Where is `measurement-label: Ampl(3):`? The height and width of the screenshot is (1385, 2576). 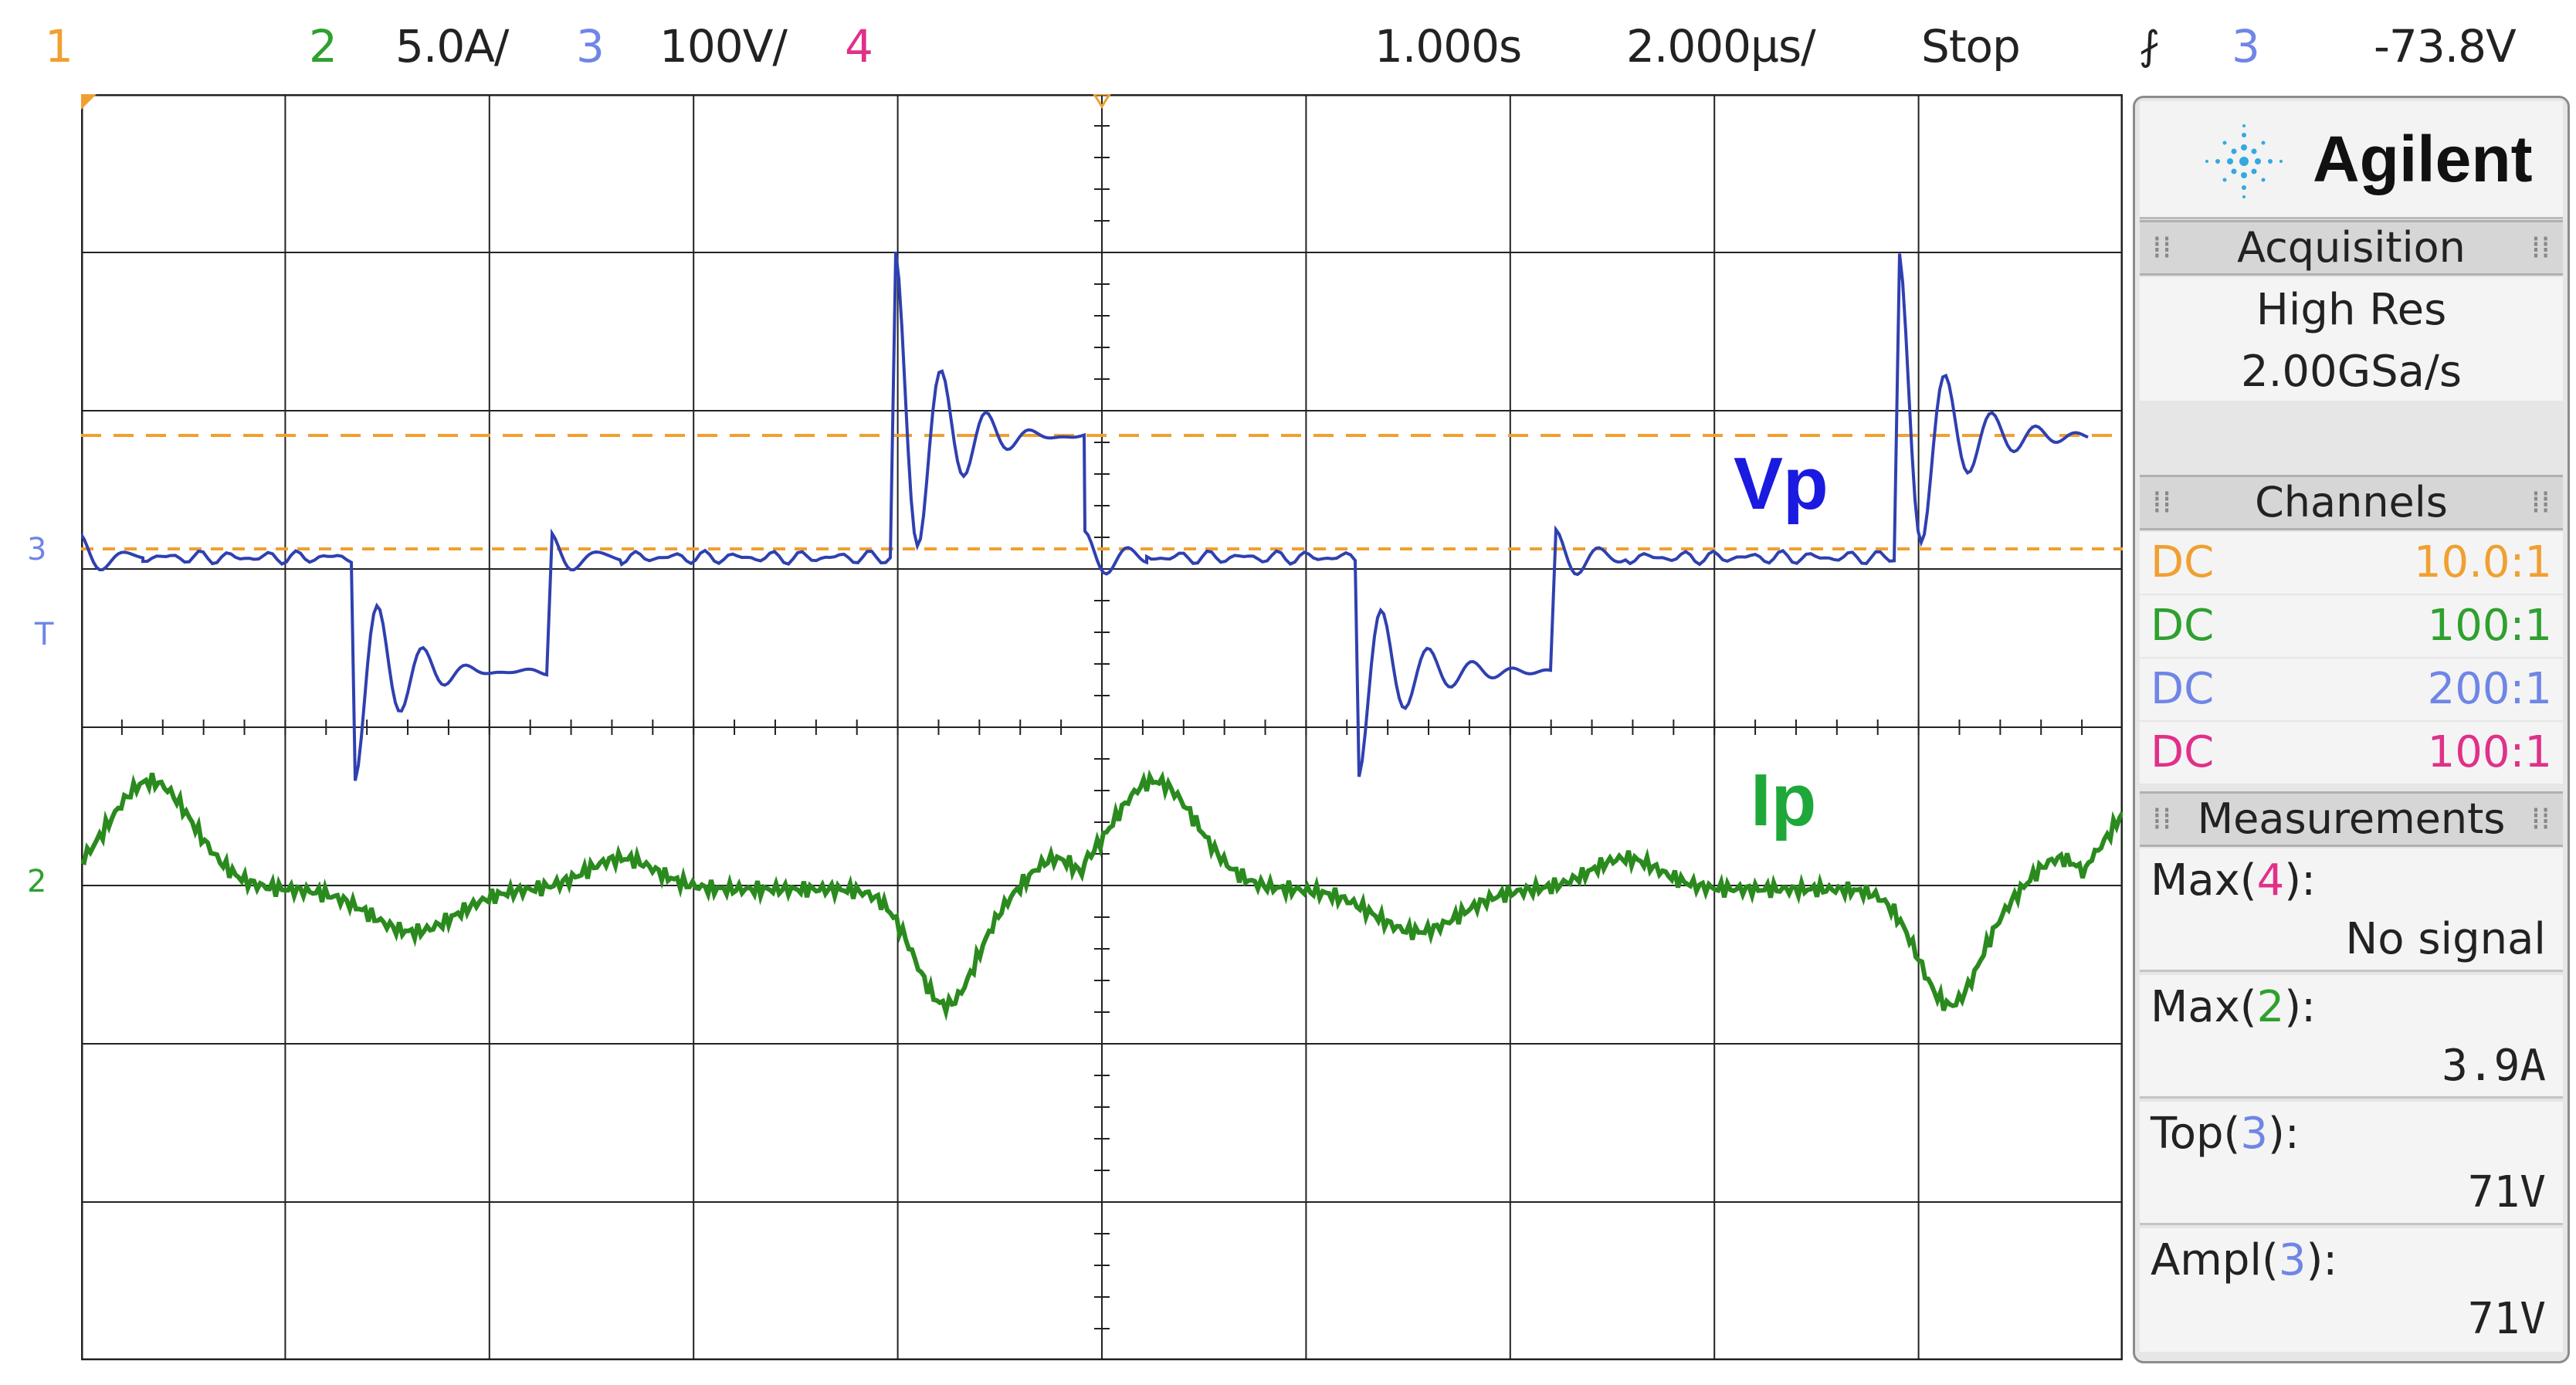 measurement-label: Ampl(3): is located at coordinates (2244, 1260).